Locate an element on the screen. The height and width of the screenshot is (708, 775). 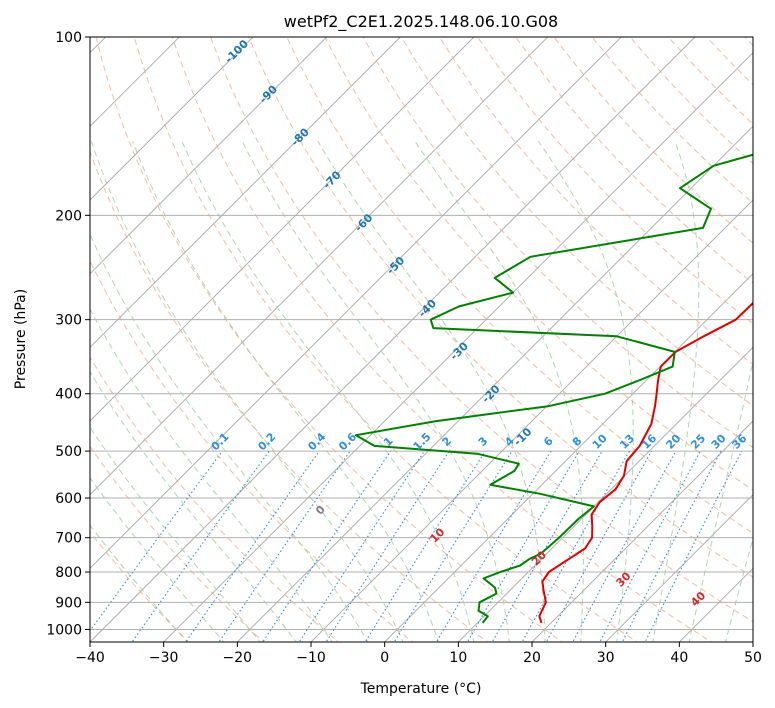
y-tick-label: 700 is located at coordinates (68, 539).